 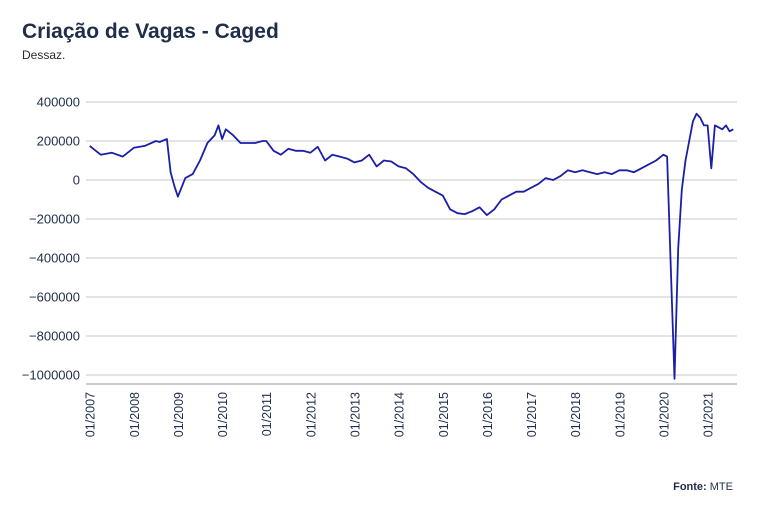 What do you see at coordinates (76, 180) in the screenshot?
I see `y-tick-label: 0` at bounding box center [76, 180].